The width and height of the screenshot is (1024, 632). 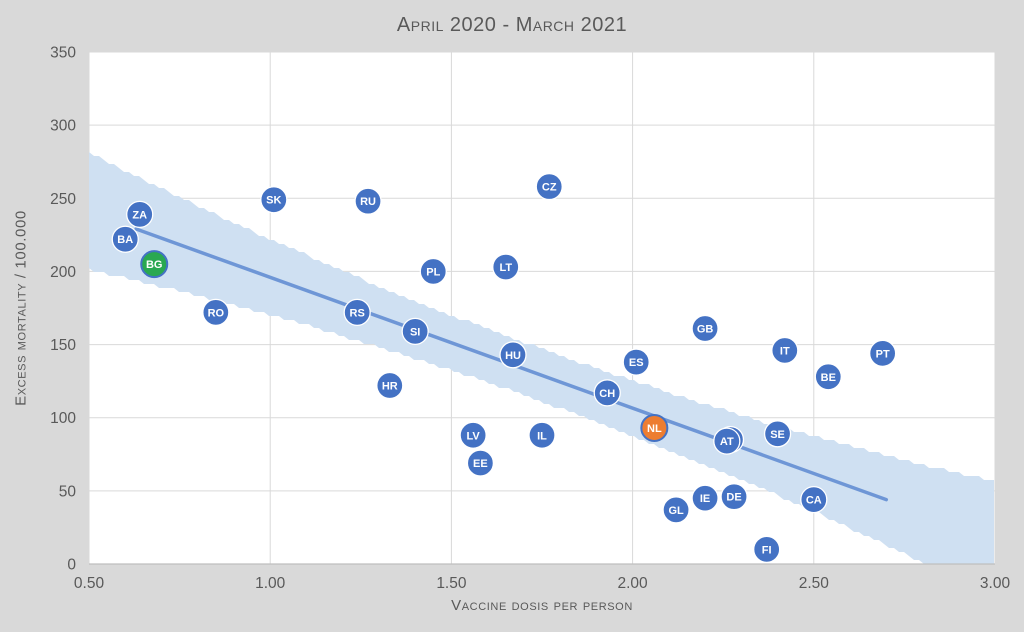 I want to click on marker-circle-EE, so click(x=480, y=463).